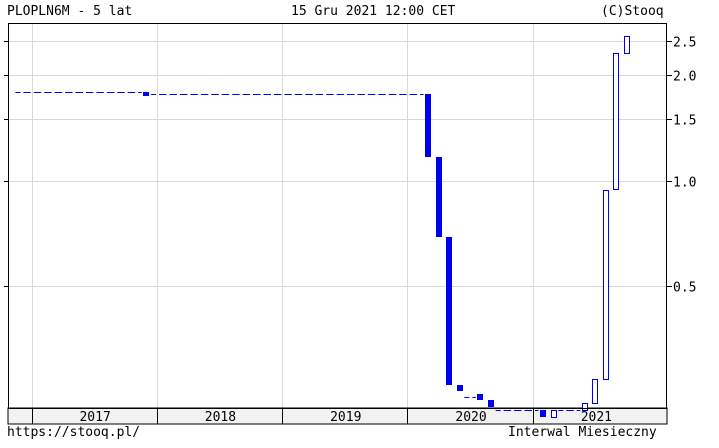 The height and width of the screenshot is (448, 719). I want to click on chart-datetime: 15 Gru 2021 12:00 CET, so click(373, 11).